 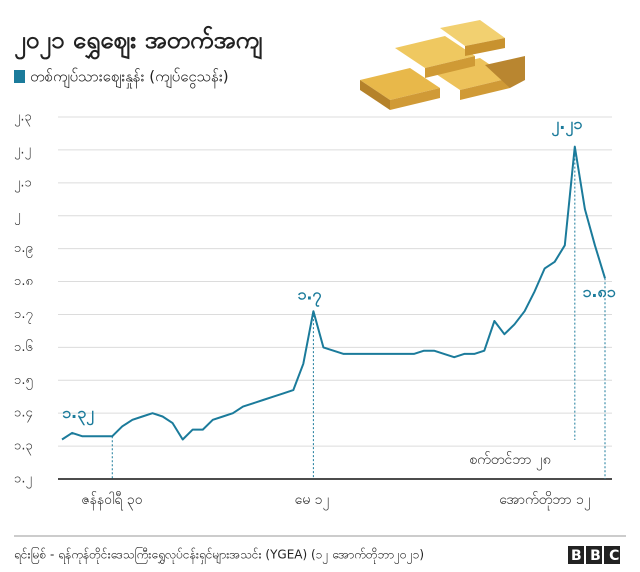 I want to click on legend-swatch, so click(x=19, y=76).